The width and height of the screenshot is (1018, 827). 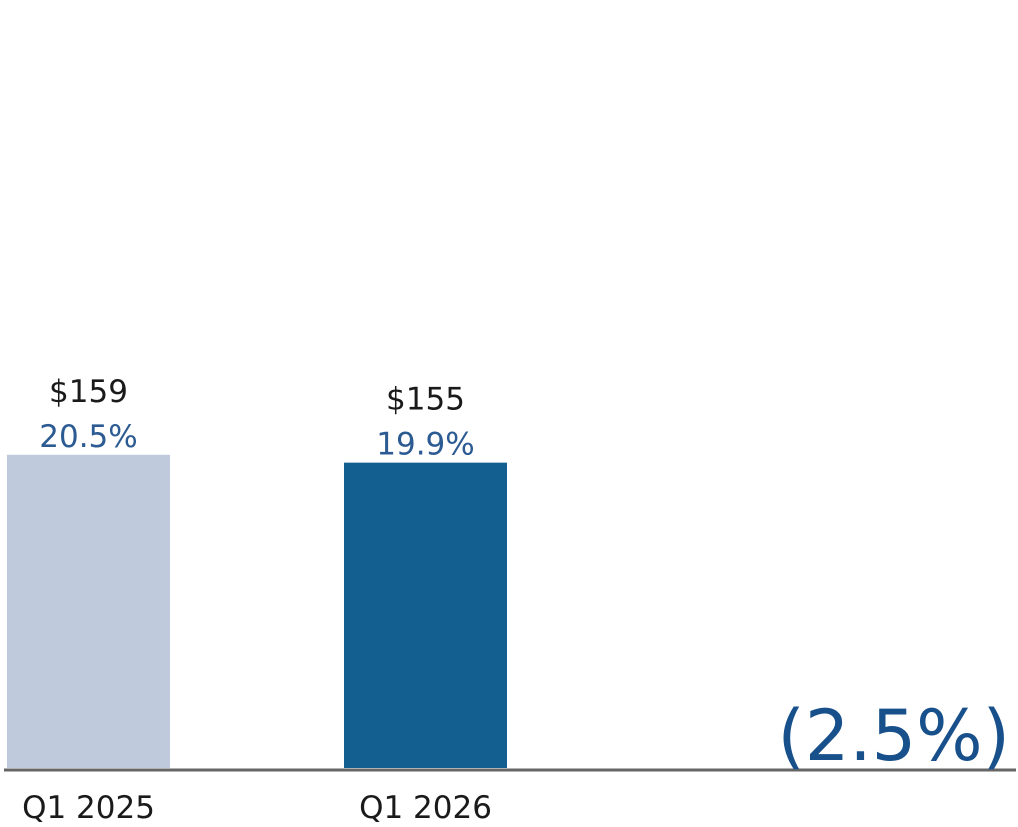 I want to click on value-label-1: $155, so click(x=425, y=400).